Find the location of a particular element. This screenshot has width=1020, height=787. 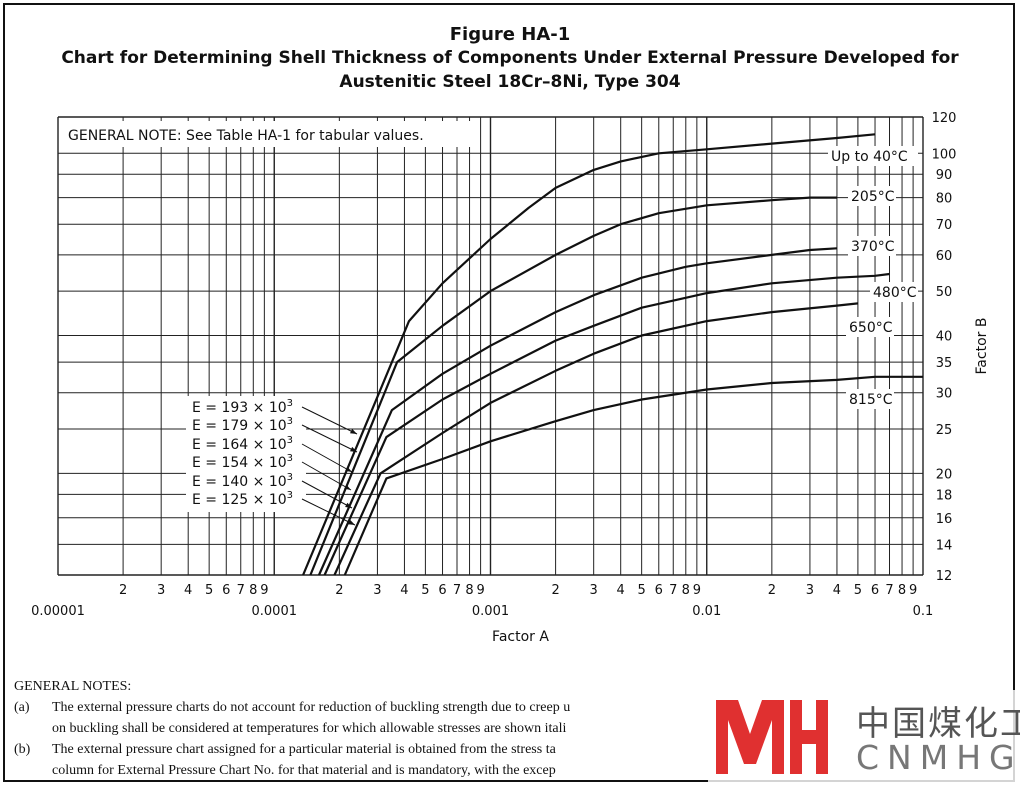

y-tick-label: 80 is located at coordinates (944, 199).